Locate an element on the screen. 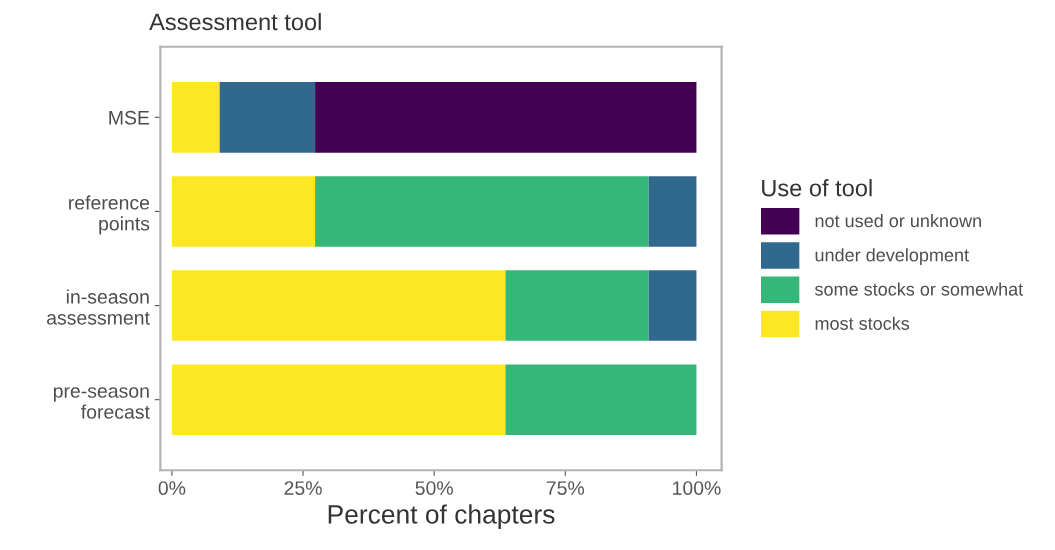 This screenshot has width=1055, height=550. y-tick-label: pre-season forecast is located at coordinates (101, 403).